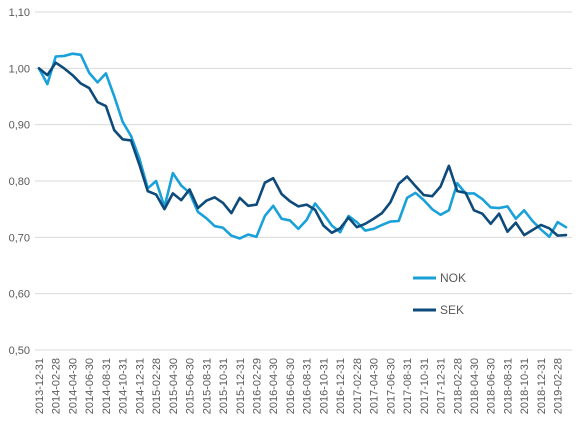 The image size is (584, 434). What do you see at coordinates (57, 386) in the screenshot?
I see `x-tick-label: 2014-02-28` at bounding box center [57, 386].